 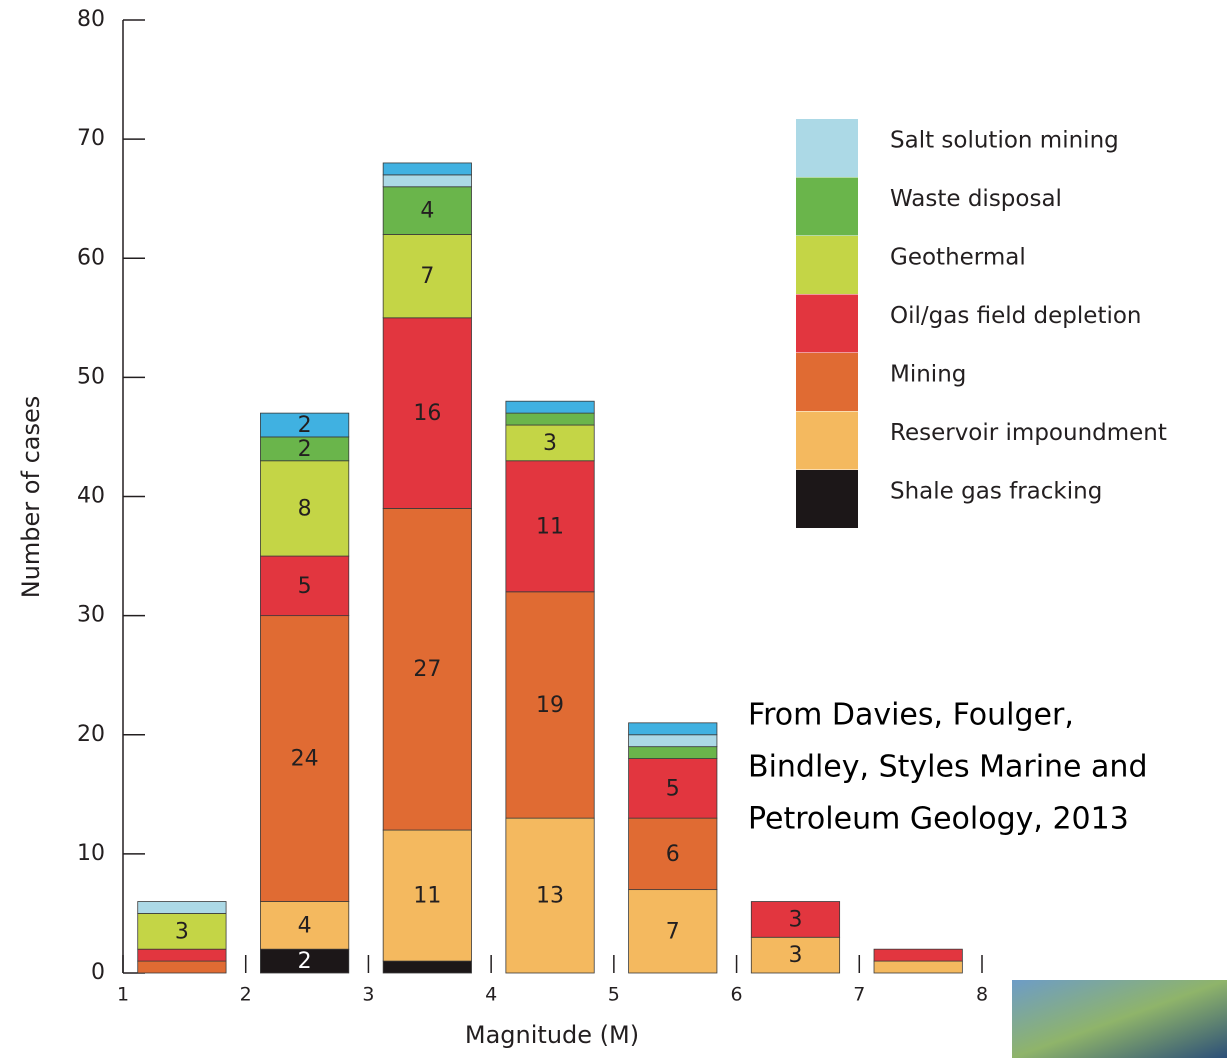 I want to click on x-tick-label: 6, so click(x=737, y=995).